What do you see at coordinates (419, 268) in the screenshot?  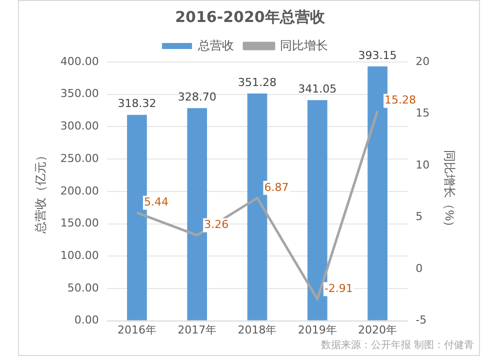 I see `y2-tick-label: 0` at bounding box center [419, 268].